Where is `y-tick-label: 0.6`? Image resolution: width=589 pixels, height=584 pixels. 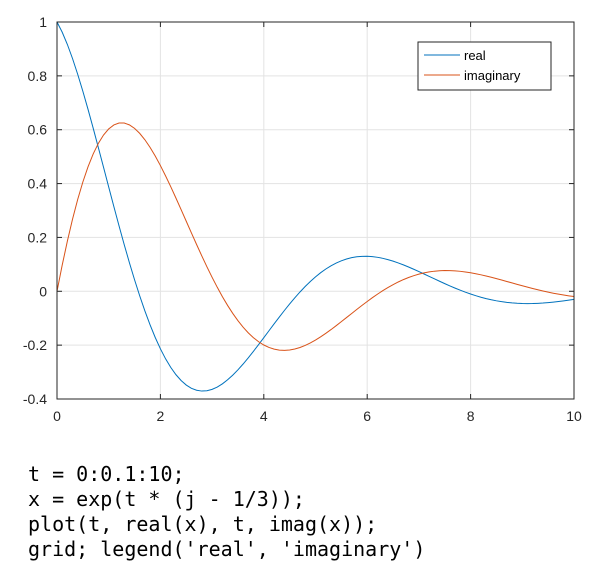 y-tick-label: 0.6 is located at coordinates (38, 130).